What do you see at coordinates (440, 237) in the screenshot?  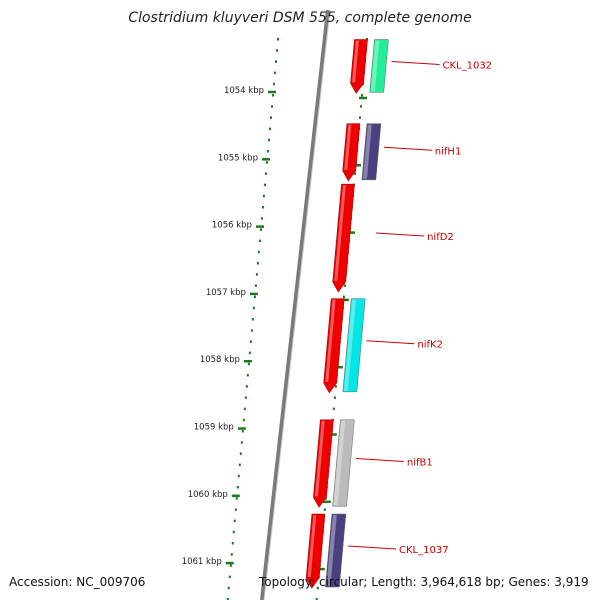 I see `gene-label: nifD2` at bounding box center [440, 237].